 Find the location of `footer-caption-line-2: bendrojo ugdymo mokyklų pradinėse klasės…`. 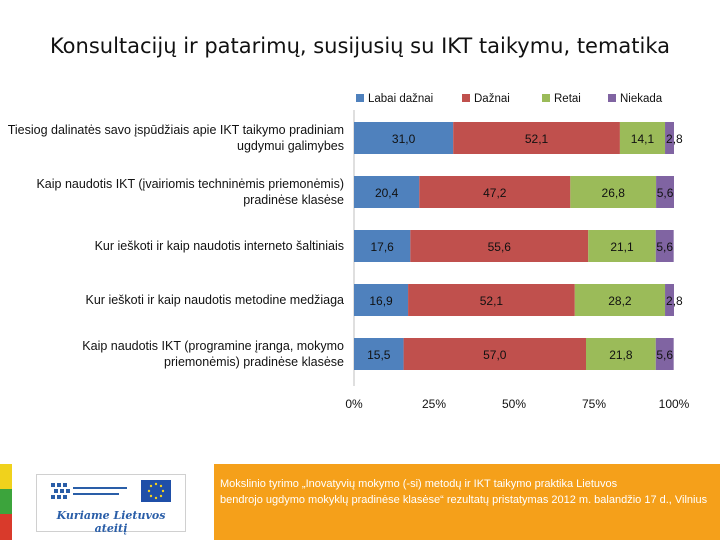

footer-caption-line-2: bendrojo ugdymo mokyklų pradinėse klasės… is located at coordinates (464, 500).